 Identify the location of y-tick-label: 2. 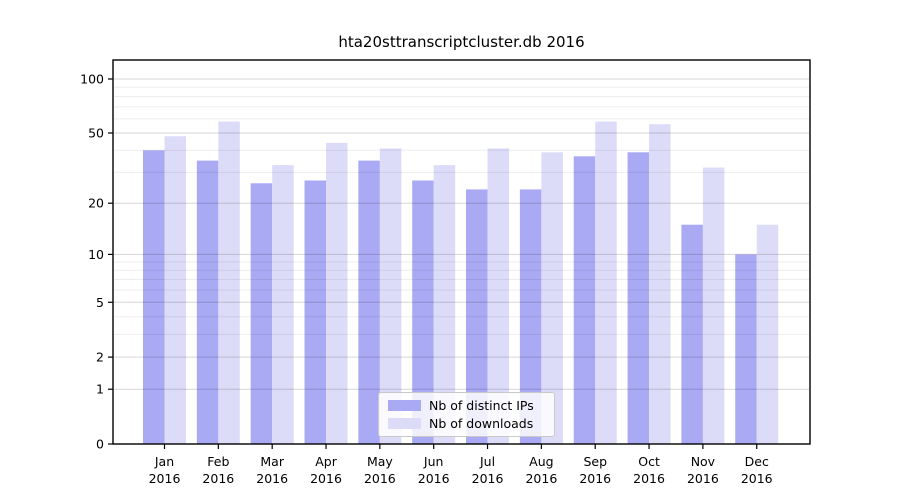
(100, 357).